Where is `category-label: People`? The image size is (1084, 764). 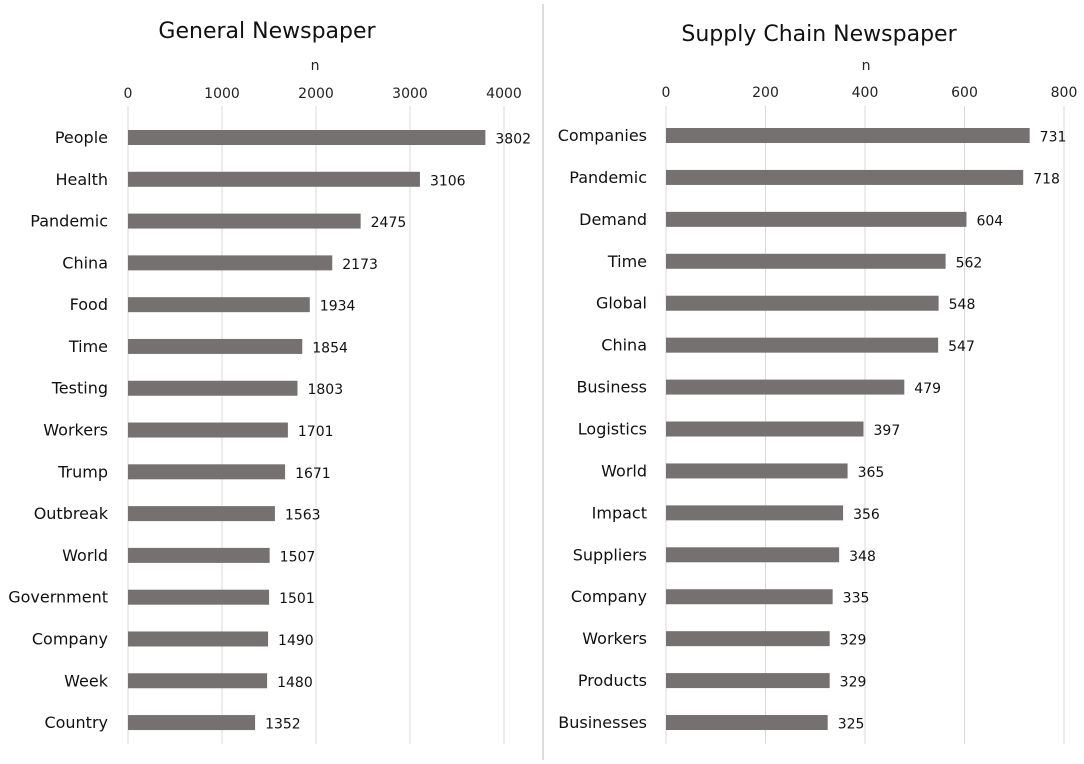
category-label: People is located at coordinates (81, 137).